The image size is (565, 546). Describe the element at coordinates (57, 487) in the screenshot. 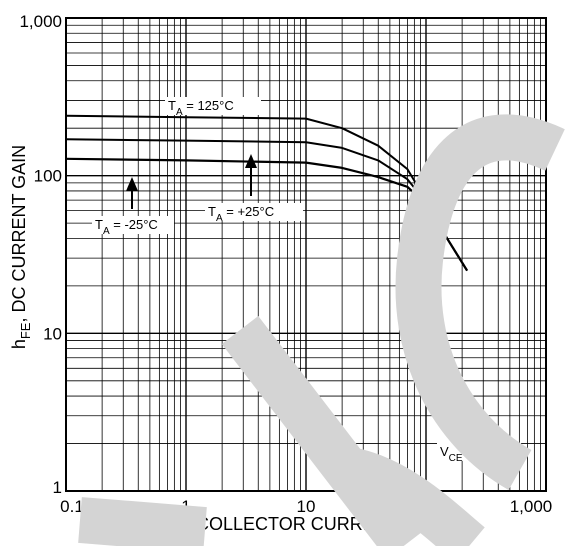

I see `y-tick-label: 1` at that location.